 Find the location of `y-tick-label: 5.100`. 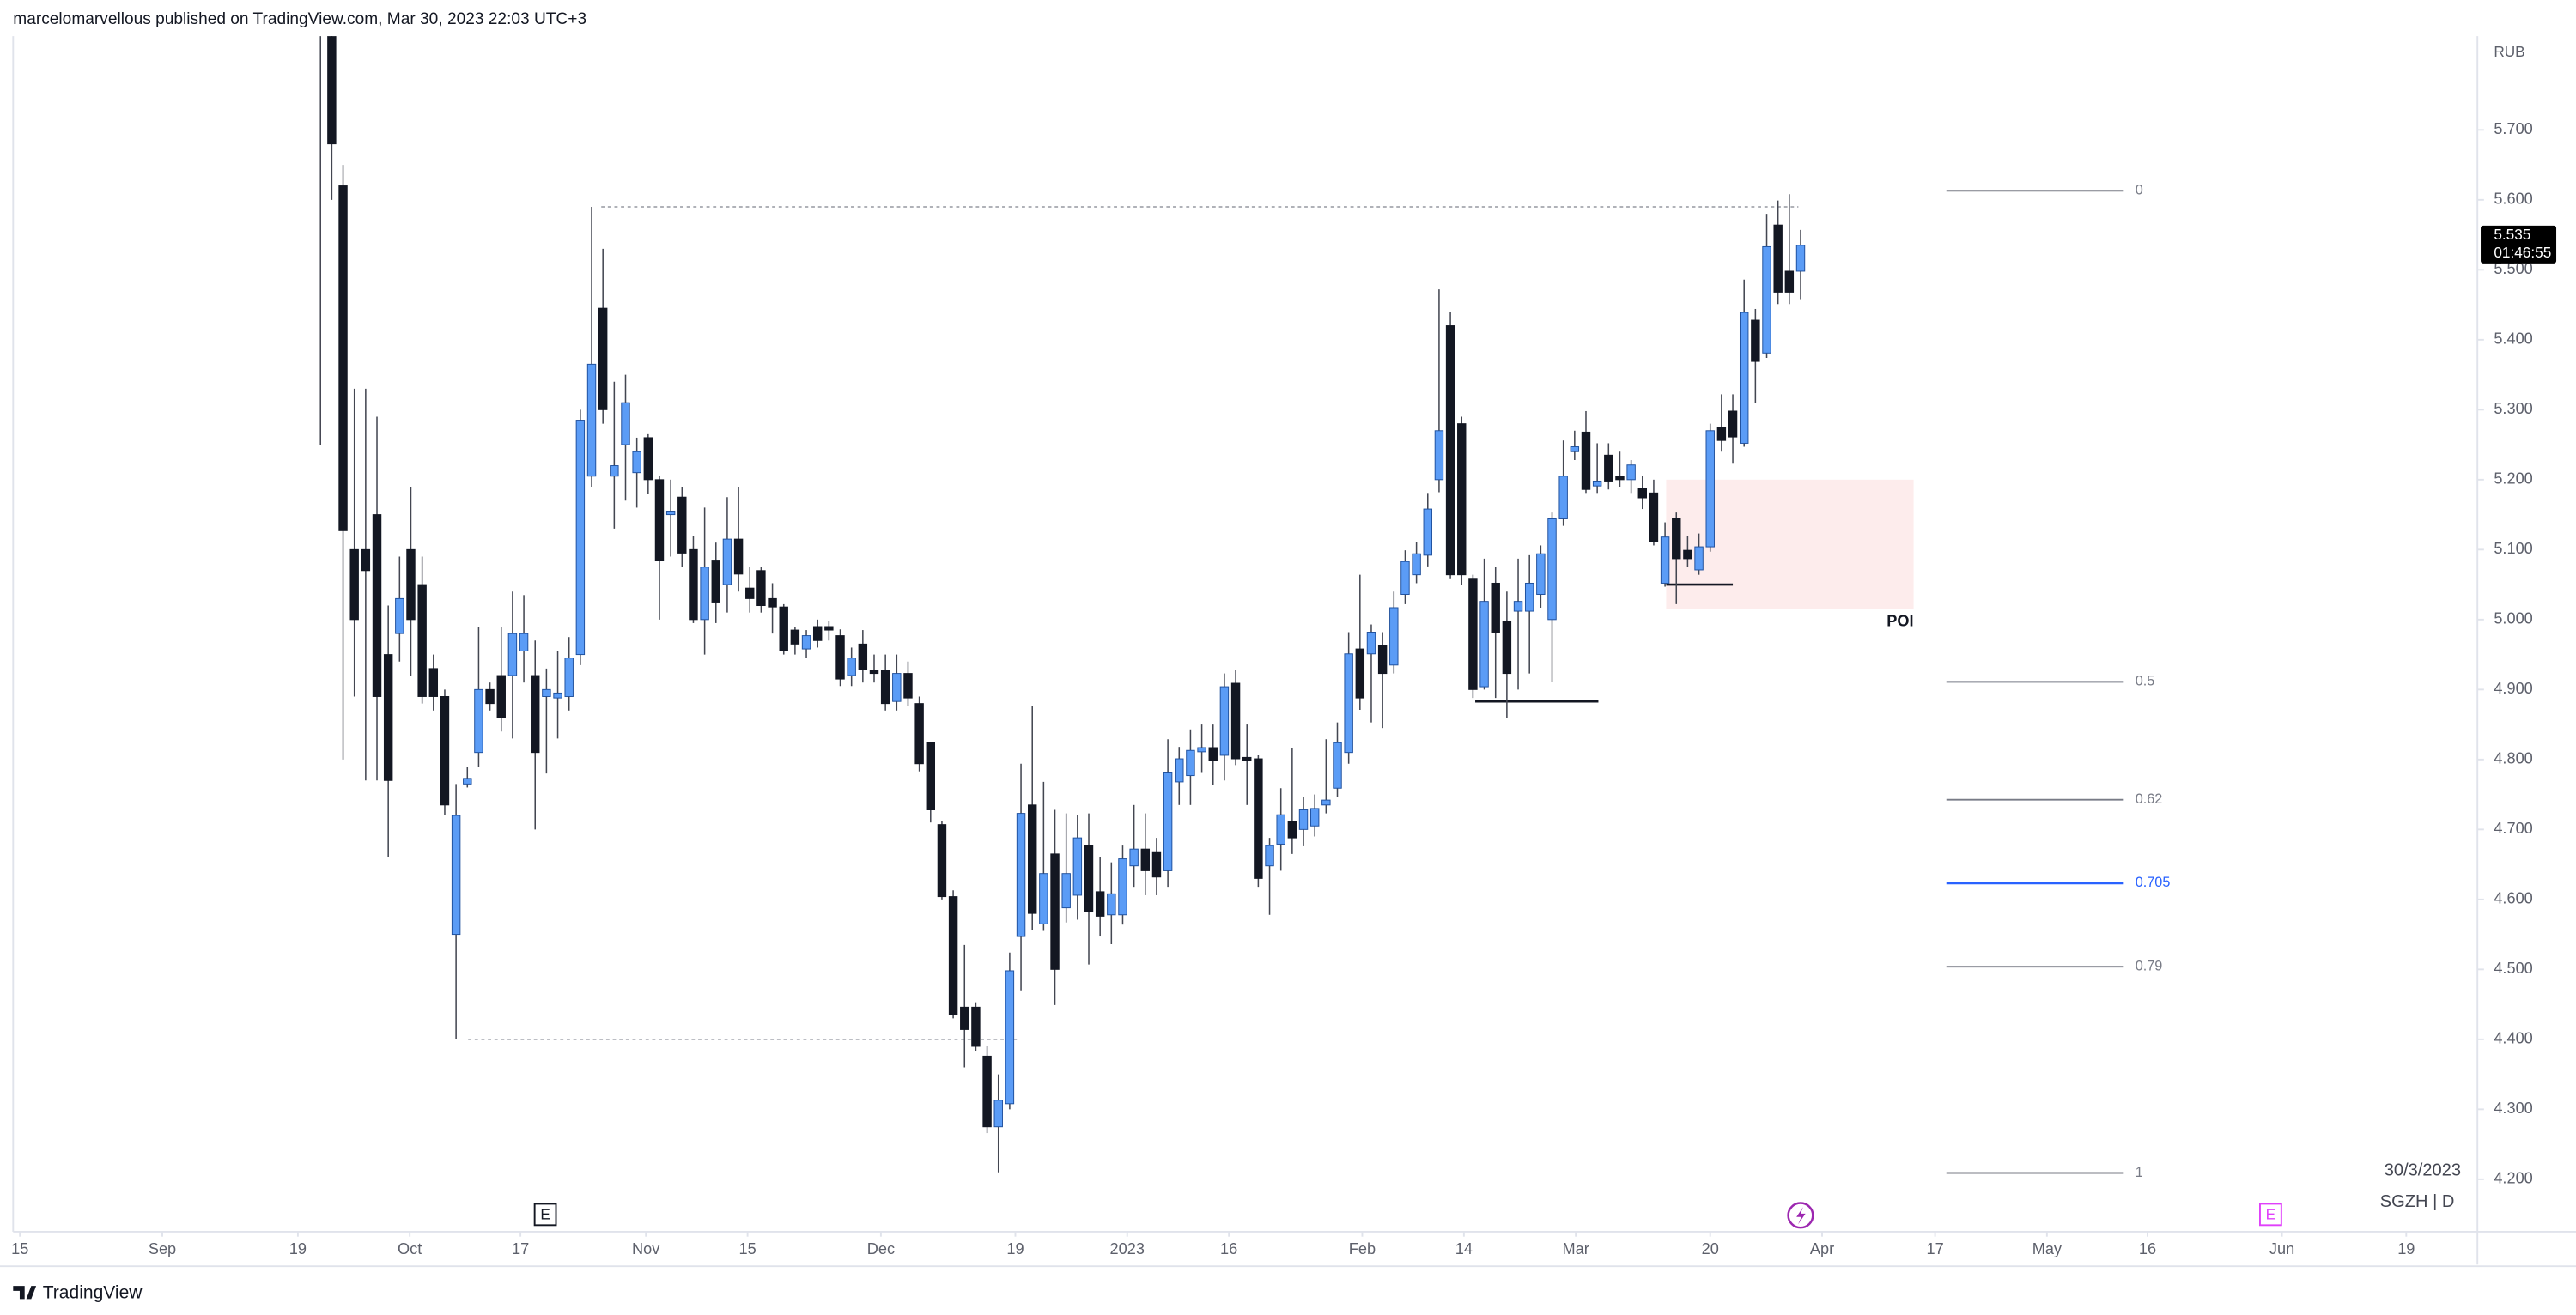

y-tick-label: 5.100 is located at coordinates (2513, 548).